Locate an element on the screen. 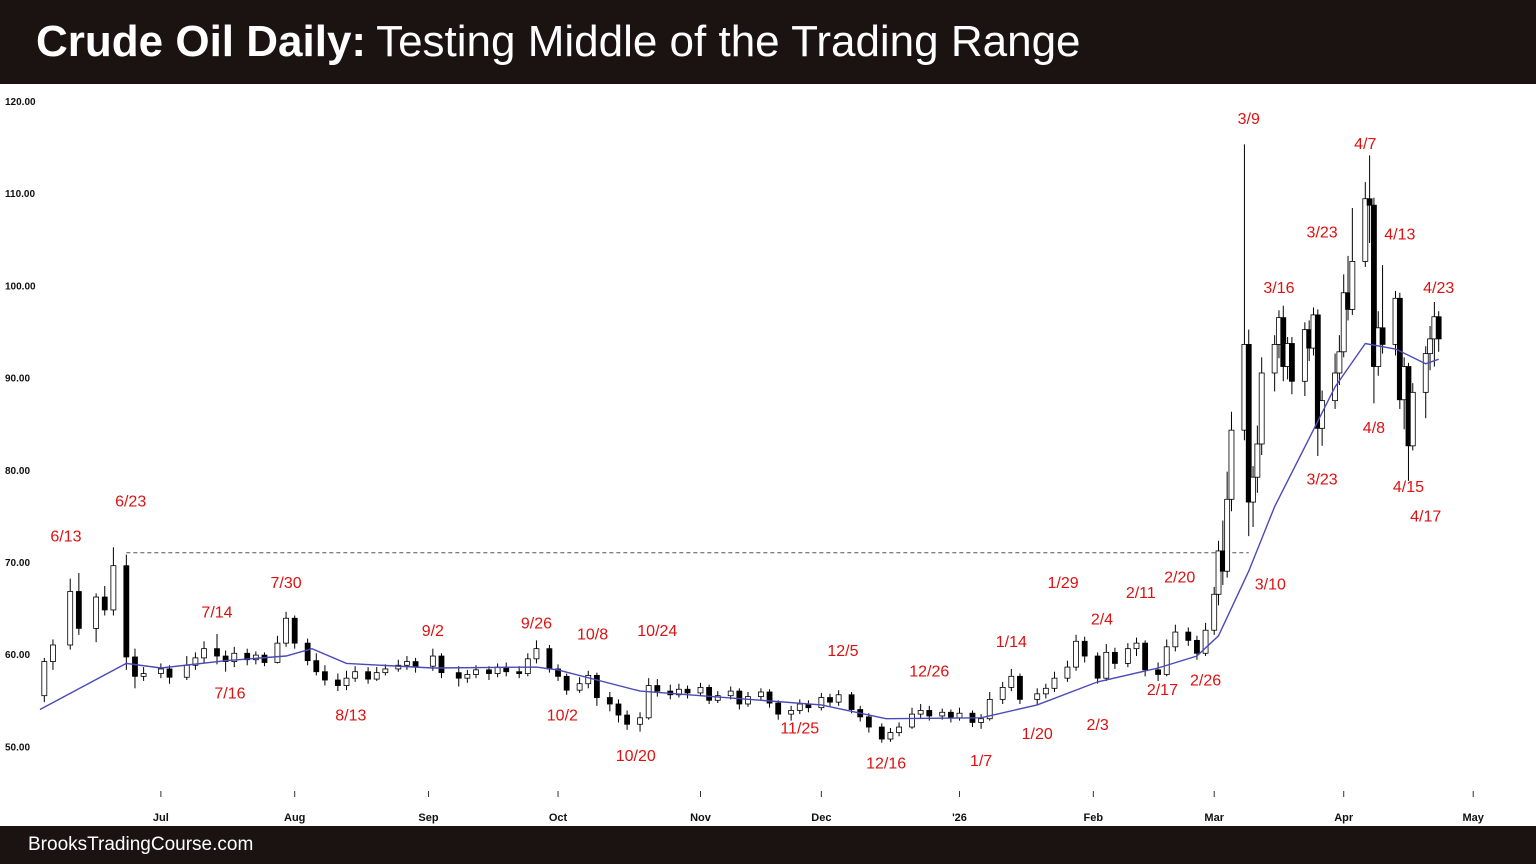 The width and height of the screenshot is (1536, 864). date-annotation: 4/23 is located at coordinates (1438, 288).